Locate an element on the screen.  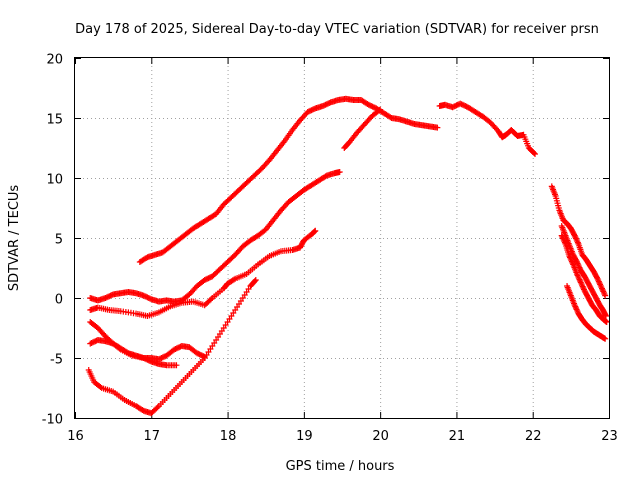
y-tick-label: 20 is located at coordinates (54, 60).